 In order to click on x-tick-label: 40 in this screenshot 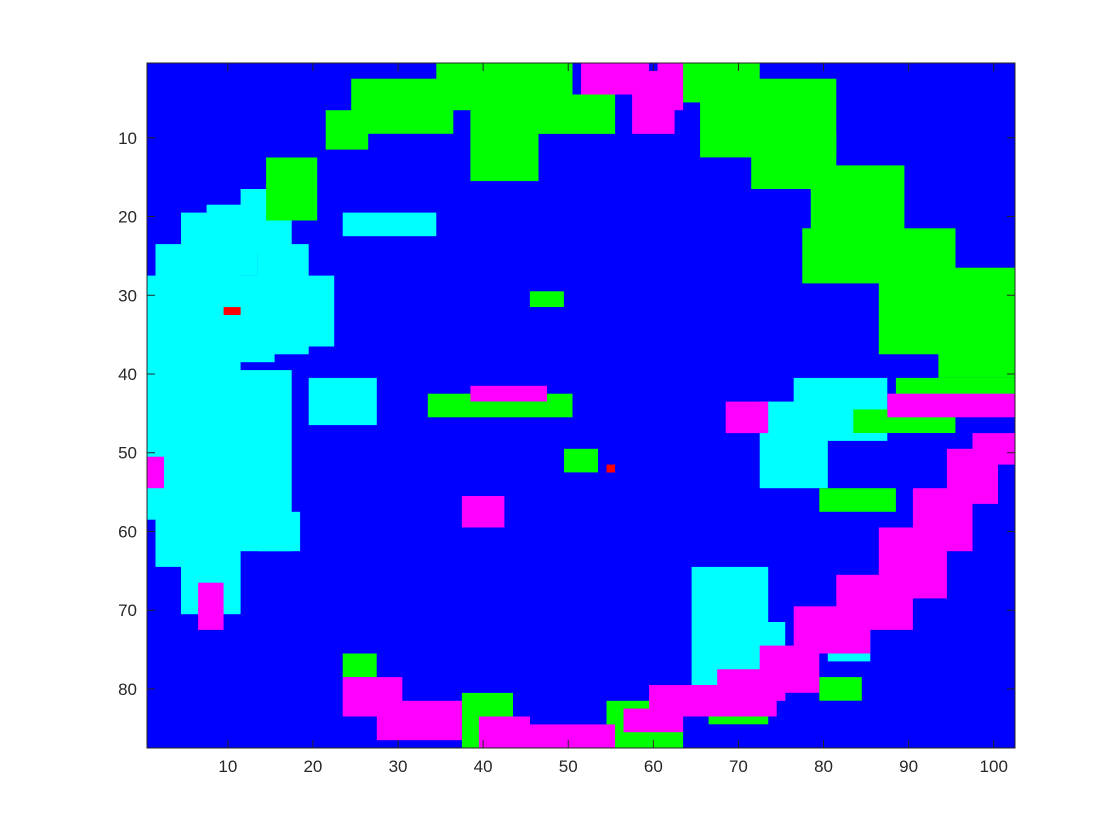, I will do `click(483, 766)`.